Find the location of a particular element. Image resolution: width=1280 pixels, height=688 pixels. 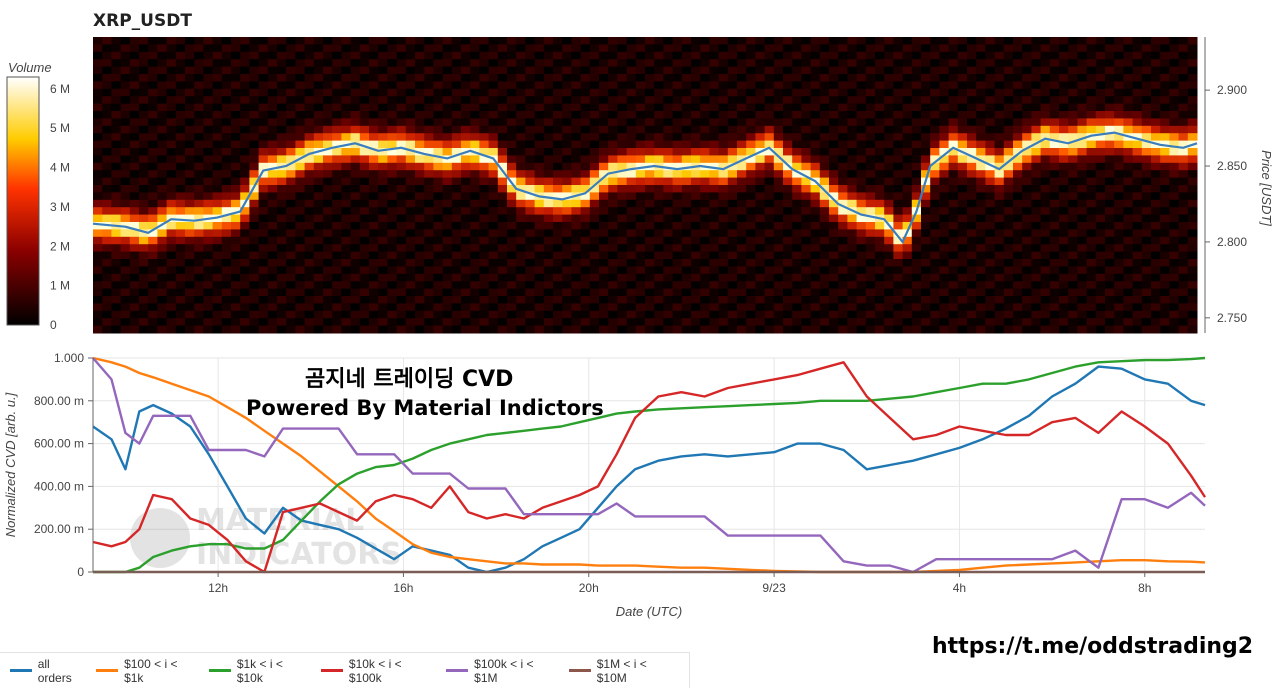

telegram-link: https://t.me/oddstrading2 is located at coordinates (1093, 646).